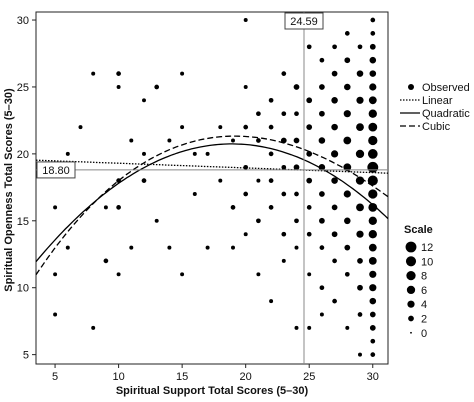  What do you see at coordinates (309, 377) in the screenshot?
I see `x-tick-label: 25` at bounding box center [309, 377].